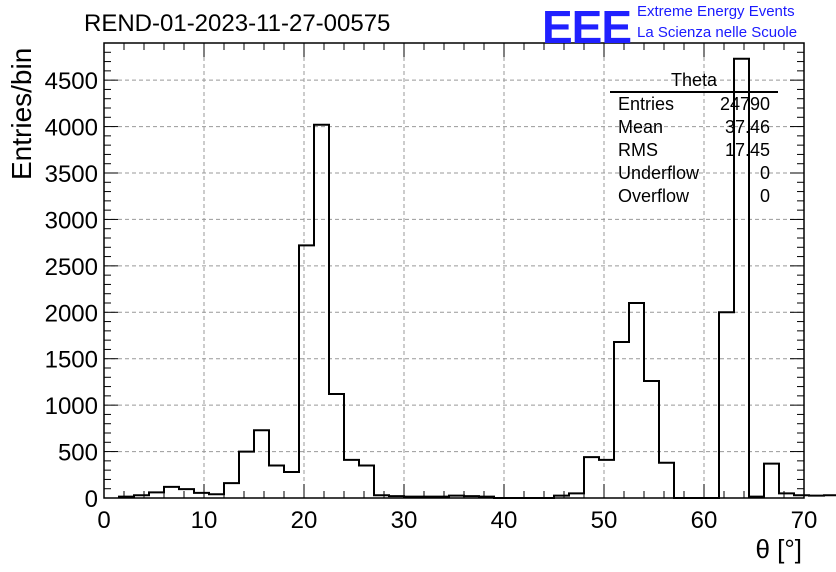  What do you see at coordinates (778, 549) in the screenshot?
I see `x-axis-label: θ [°]` at bounding box center [778, 549].